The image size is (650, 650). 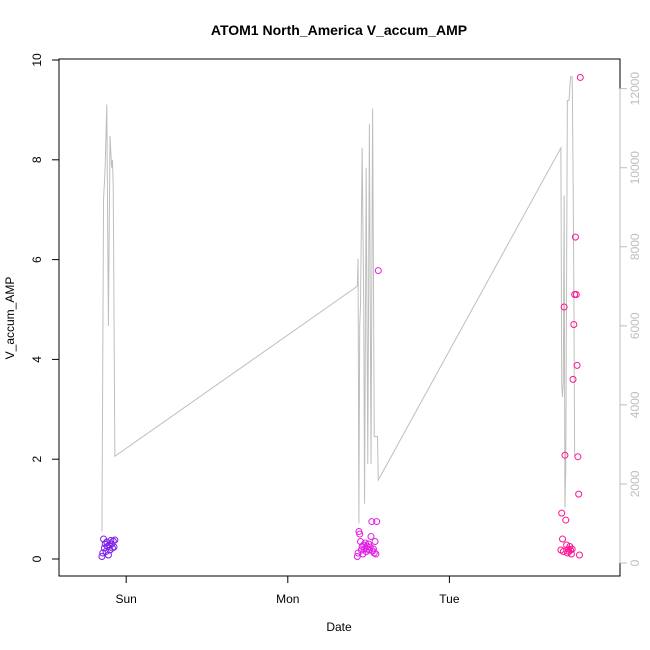 I want to click on x-axis-label: Date, so click(x=339, y=627).